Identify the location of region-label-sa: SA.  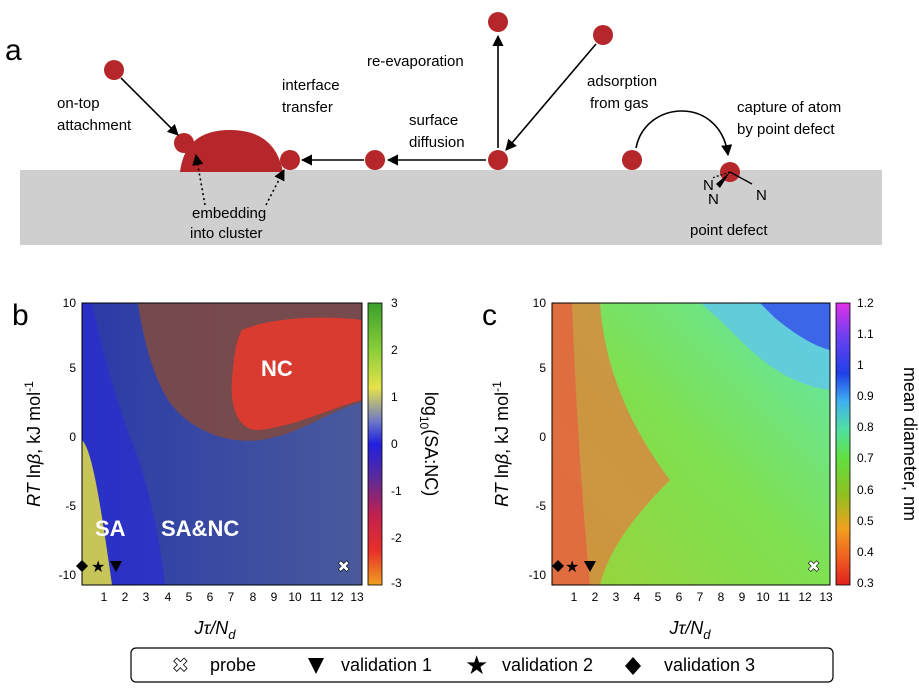
(110, 528).